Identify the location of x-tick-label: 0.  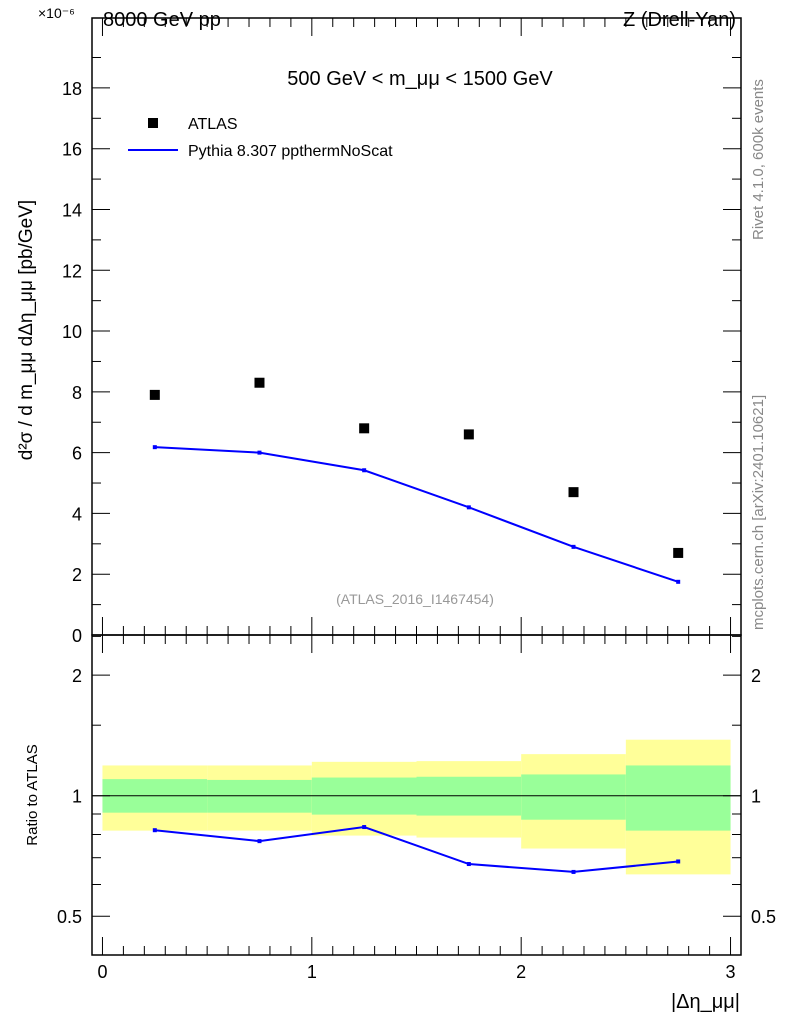
(102, 972).